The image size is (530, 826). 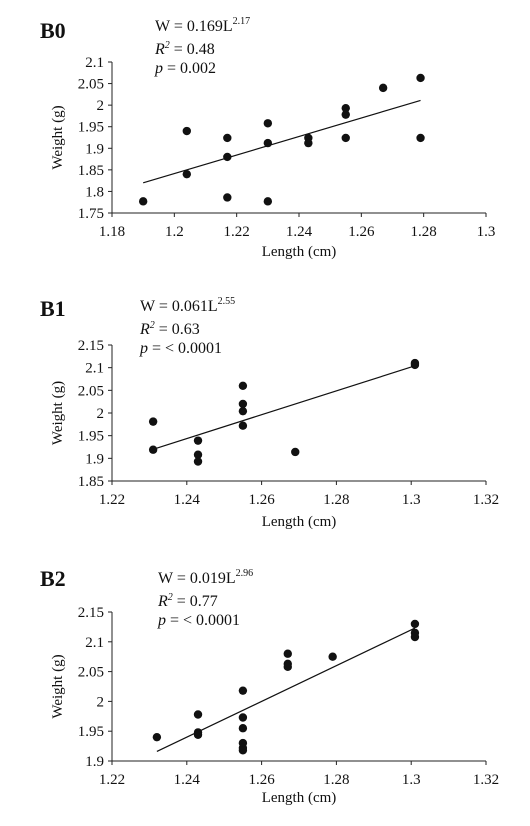 I want to click on p-value: p = < 0.0001, so click(x=205, y=620).